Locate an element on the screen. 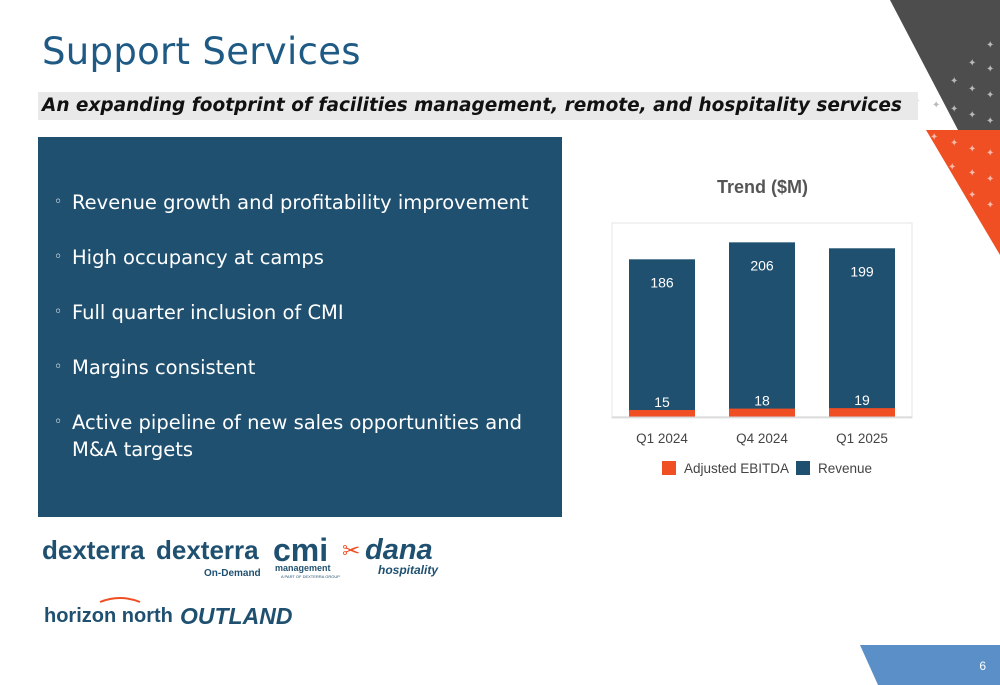 The width and height of the screenshot is (1000, 685). cmi-tag: A PART OF DEXTERRA GROUP is located at coordinates (310, 576).